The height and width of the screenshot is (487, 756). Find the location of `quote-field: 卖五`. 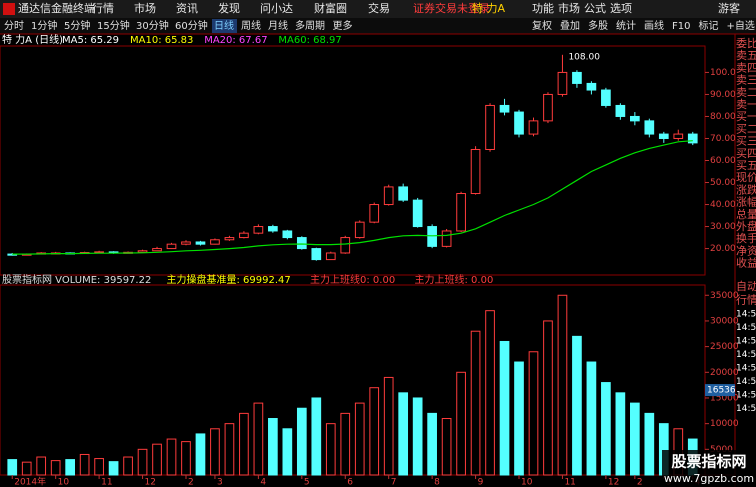

quote-field: 卖五 is located at coordinates (746, 55).